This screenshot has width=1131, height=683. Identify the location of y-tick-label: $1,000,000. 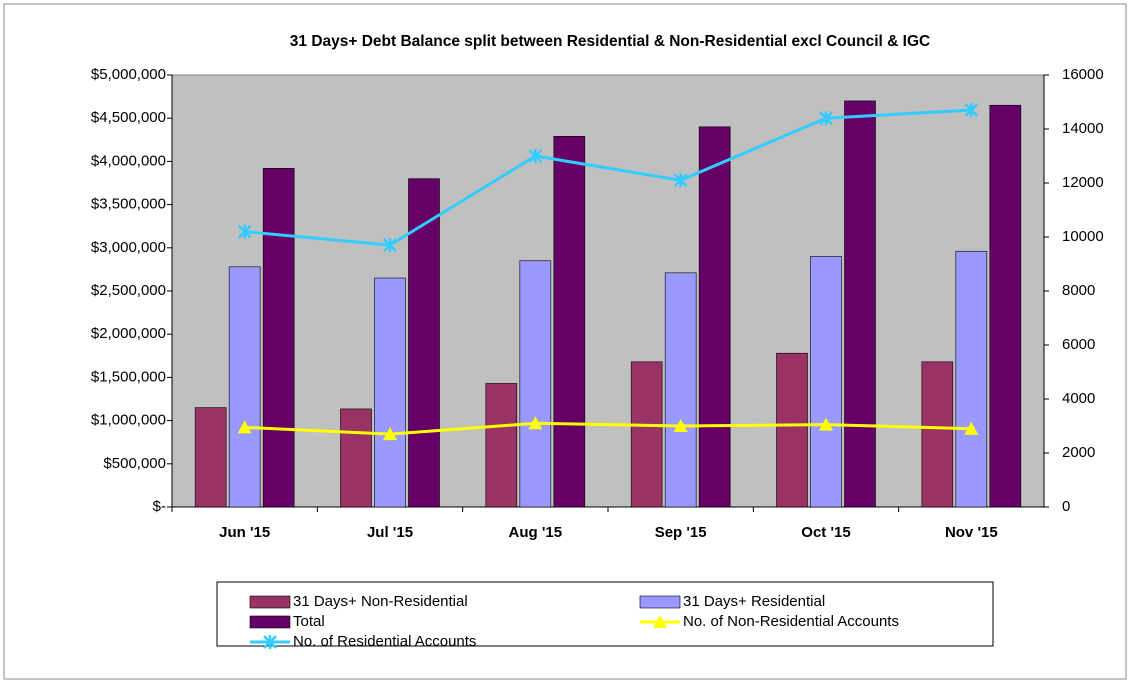
(128, 420).